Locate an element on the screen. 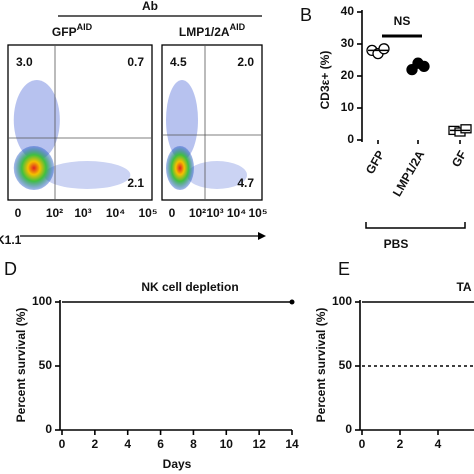 This screenshot has width=474, height=474. flow-header: Ab is located at coordinates (150, 6).